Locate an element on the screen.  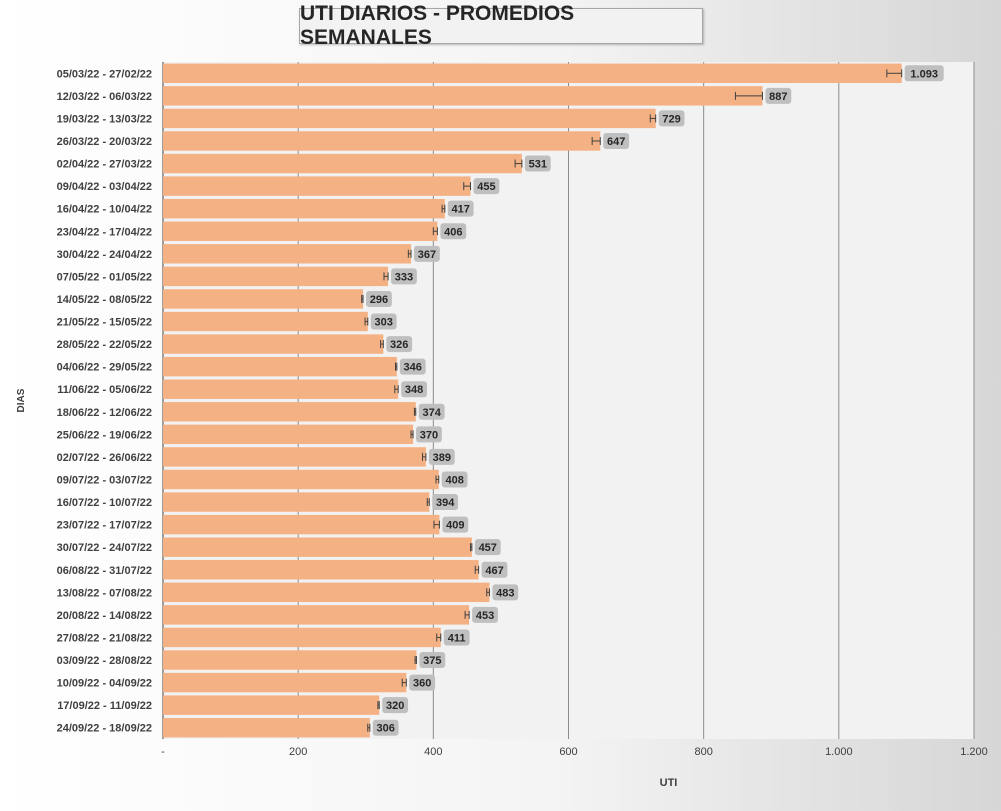
data-label: 303 is located at coordinates (383, 323).